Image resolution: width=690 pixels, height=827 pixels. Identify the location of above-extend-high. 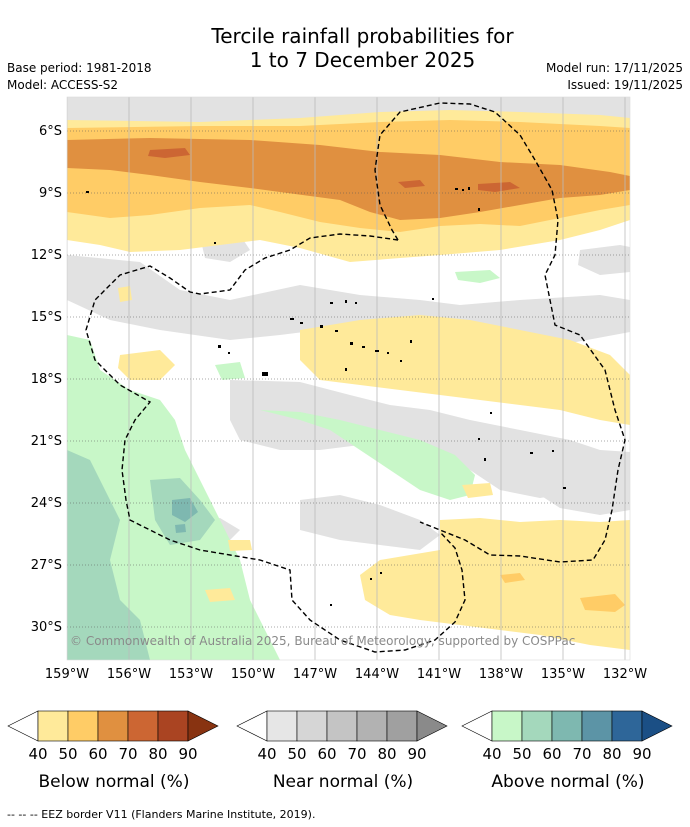
(657, 726).